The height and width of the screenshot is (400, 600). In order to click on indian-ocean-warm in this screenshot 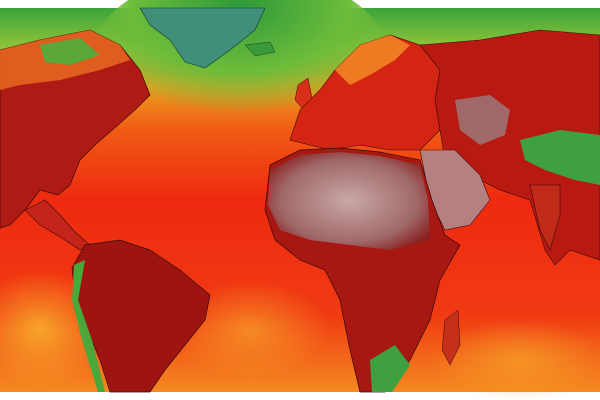, I will do `click(515, 360)`.